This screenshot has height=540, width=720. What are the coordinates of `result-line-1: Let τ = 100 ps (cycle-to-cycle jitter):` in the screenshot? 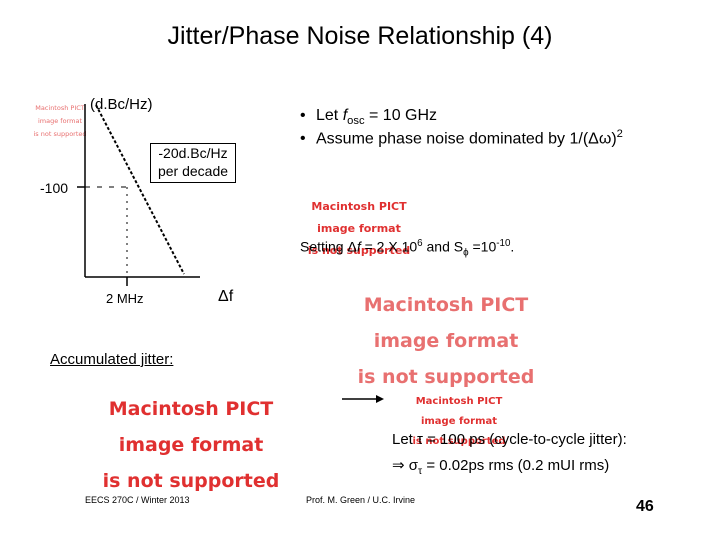 It's located at (509, 439).